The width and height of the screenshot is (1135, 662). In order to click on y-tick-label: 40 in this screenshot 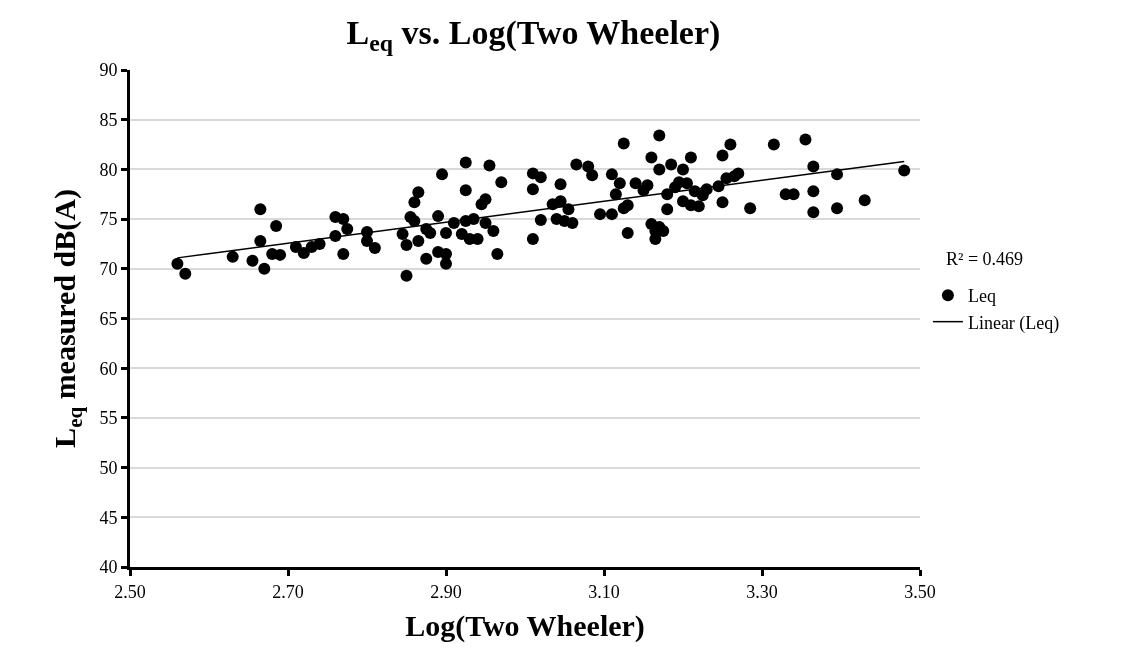, I will do `click(108, 567)`.